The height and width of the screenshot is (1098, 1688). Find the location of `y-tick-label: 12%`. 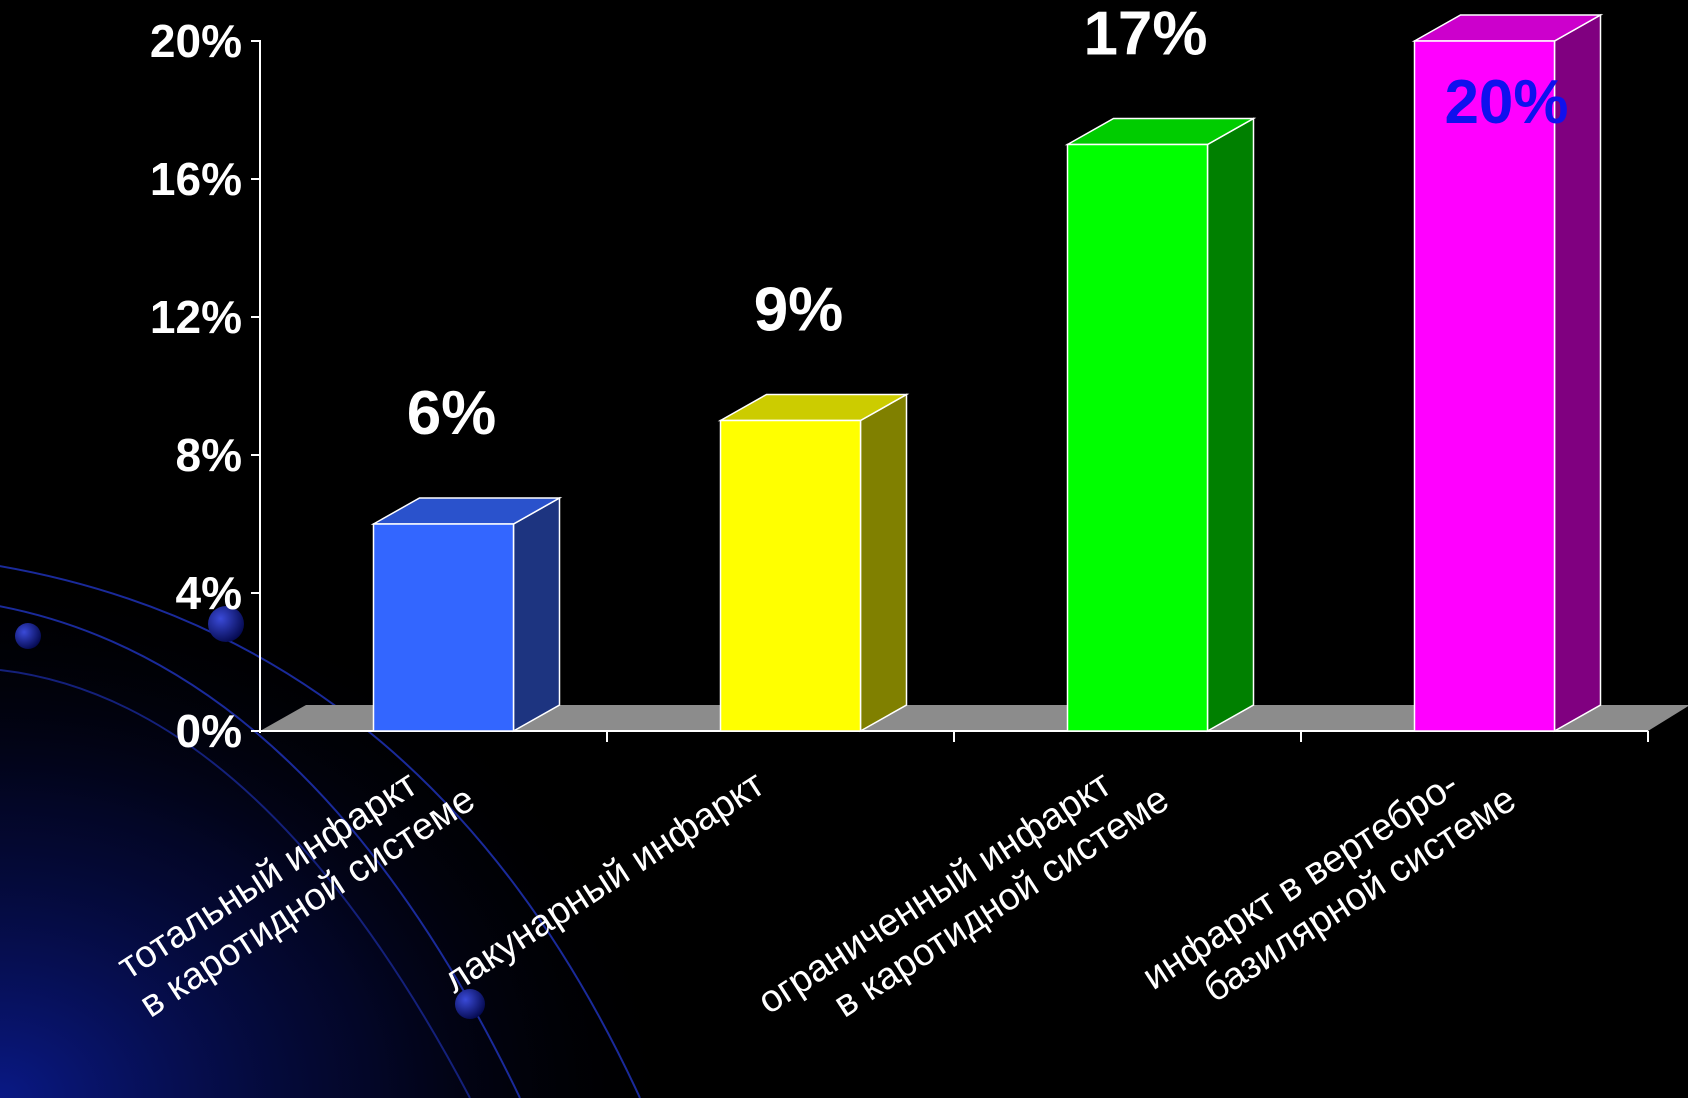

y-tick-label: 12% is located at coordinates (196, 317).